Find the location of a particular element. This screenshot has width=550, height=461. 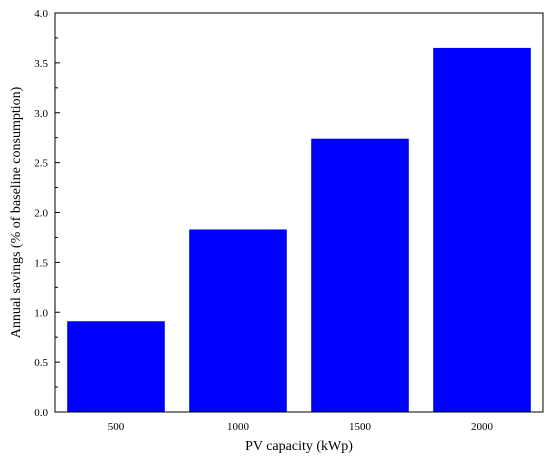

y-tick-label: 2.5 is located at coordinates (41, 164).